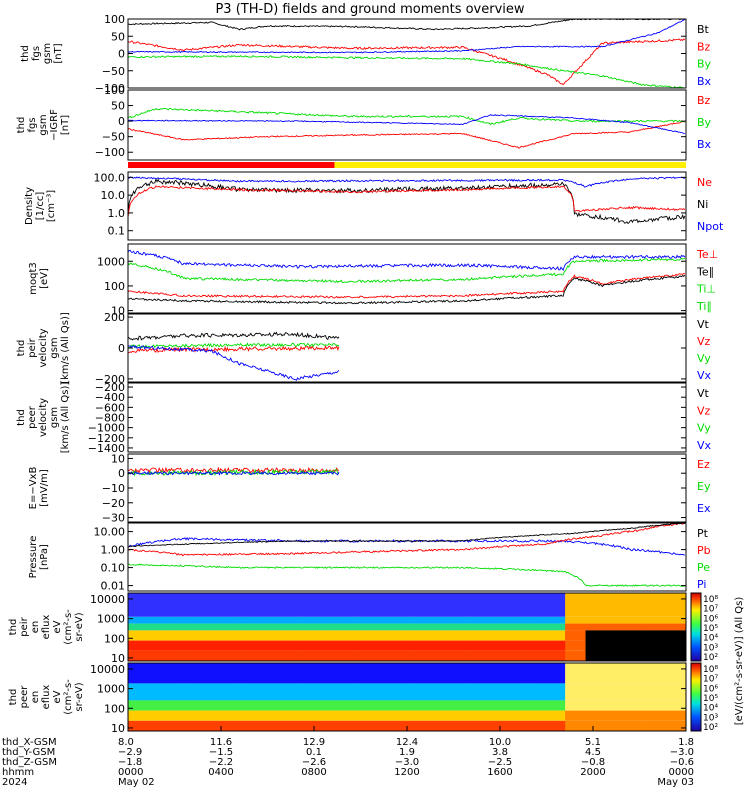 Image resolution: width=750 pixels, height=800 pixels. I want to click on legend: Bz By Bx, so click(704, 122).